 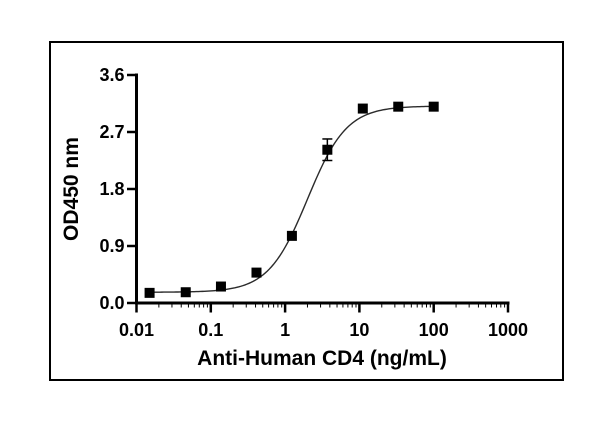 What do you see at coordinates (136, 330) in the screenshot?
I see `x-tick-label: 0.01` at bounding box center [136, 330].